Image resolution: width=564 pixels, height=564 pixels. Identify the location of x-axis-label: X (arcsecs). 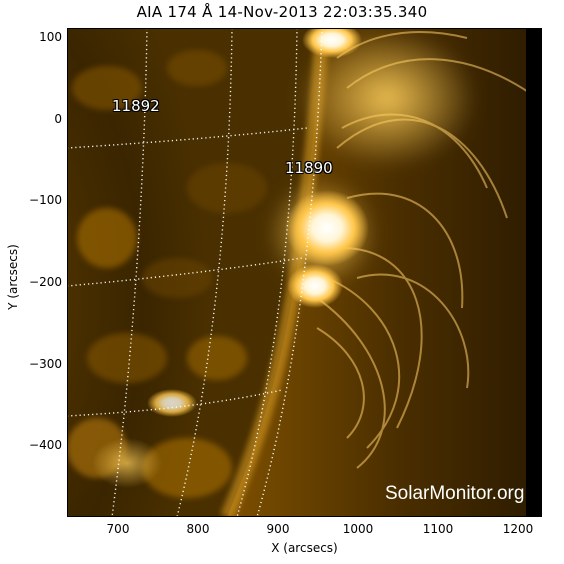
(304, 548).